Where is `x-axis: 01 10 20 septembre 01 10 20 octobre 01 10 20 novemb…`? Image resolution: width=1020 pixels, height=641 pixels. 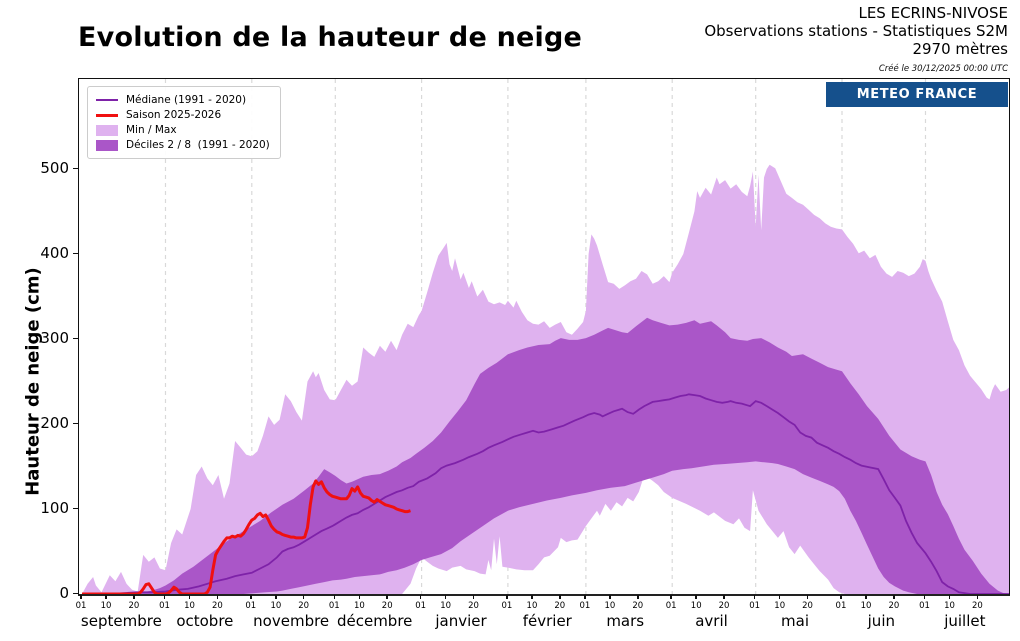
x-axis: 01 10 20 septembre 01 10 20 octobre 01 10 20 novemb… is located at coordinates (545, 618).